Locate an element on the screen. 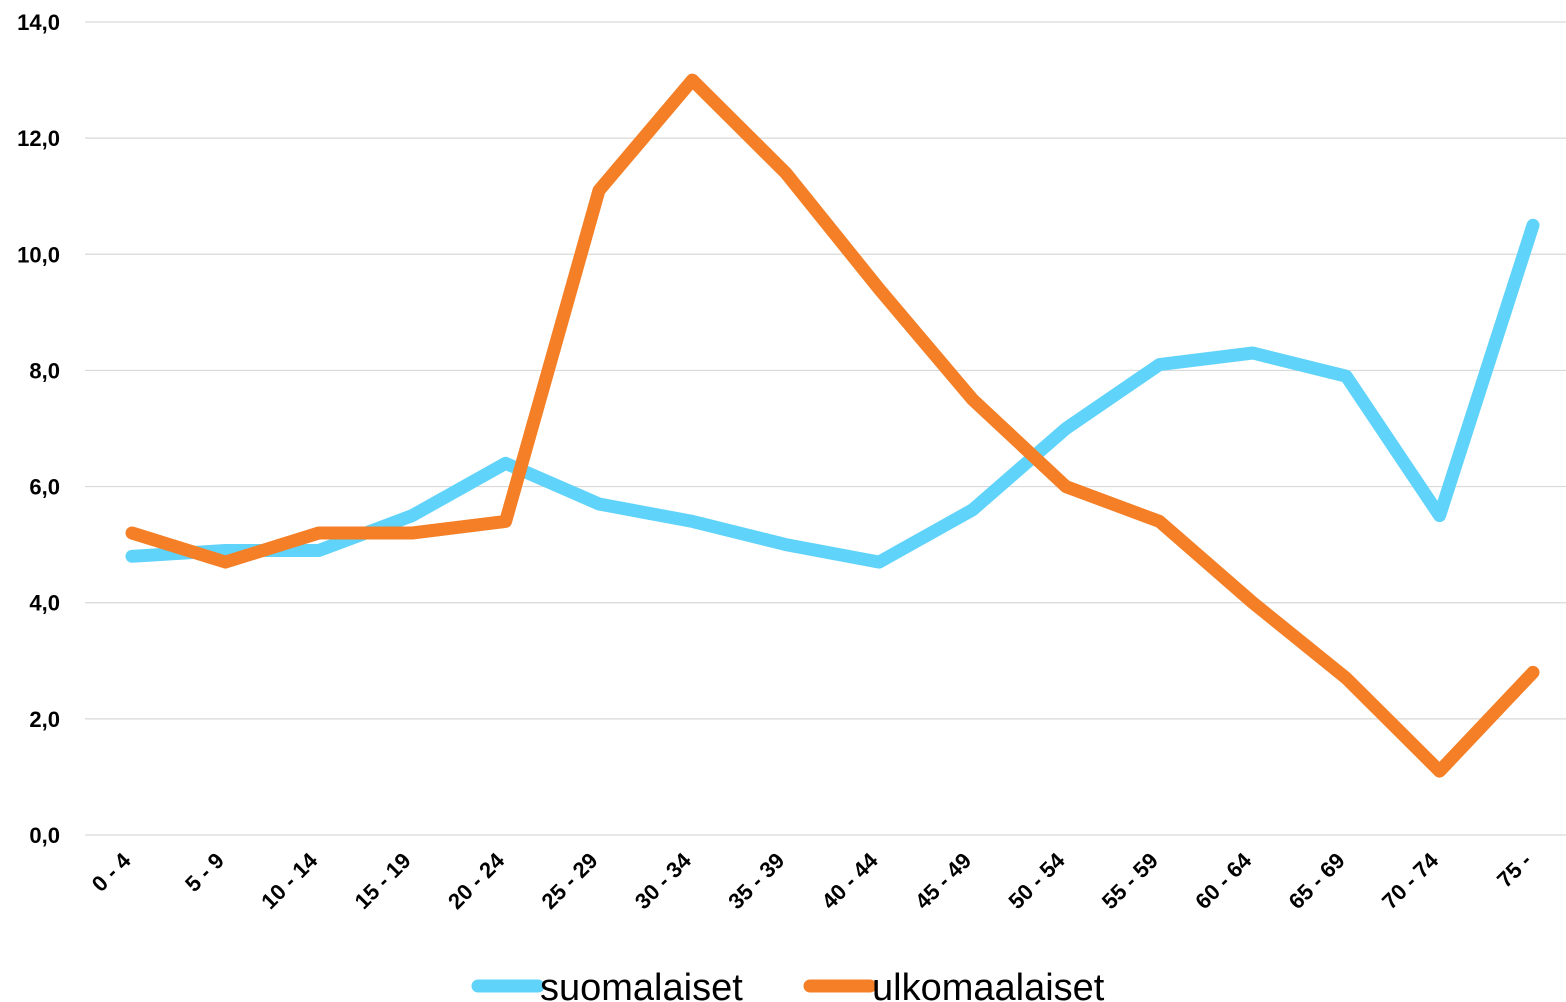  x-tick-label: 25 - 29 is located at coordinates (569, 881).